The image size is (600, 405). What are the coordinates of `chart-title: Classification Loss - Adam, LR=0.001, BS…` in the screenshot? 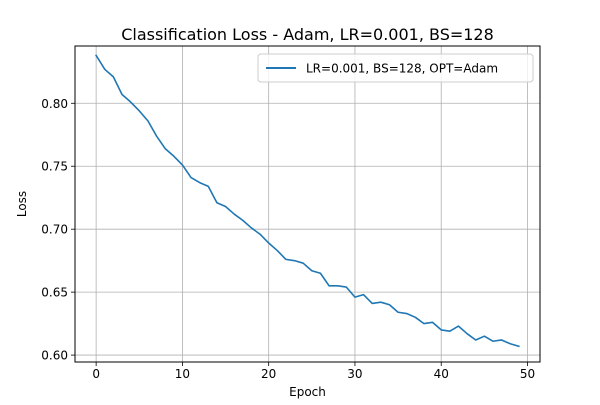 It's located at (307, 34).